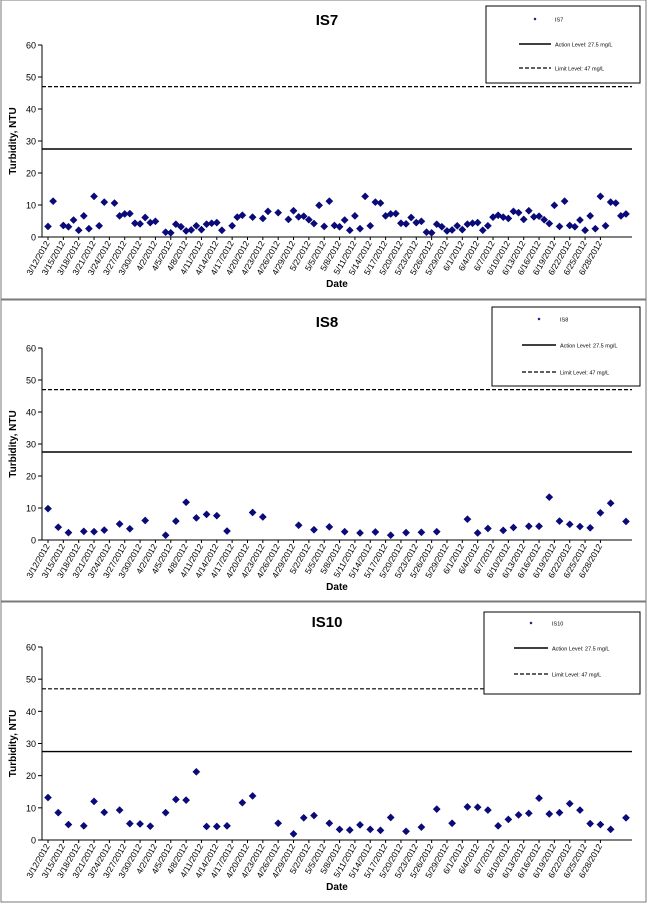 The image size is (648, 909). Describe the element at coordinates (327, 20) in the screenshot. I see `chart-title: IS7` at that location.